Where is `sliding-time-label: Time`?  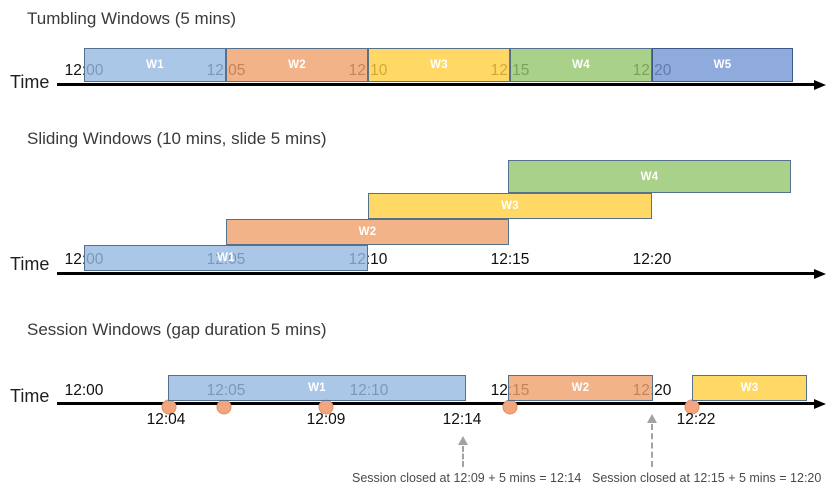 sliding-time-label: Time is located at coordinates (30, 264).